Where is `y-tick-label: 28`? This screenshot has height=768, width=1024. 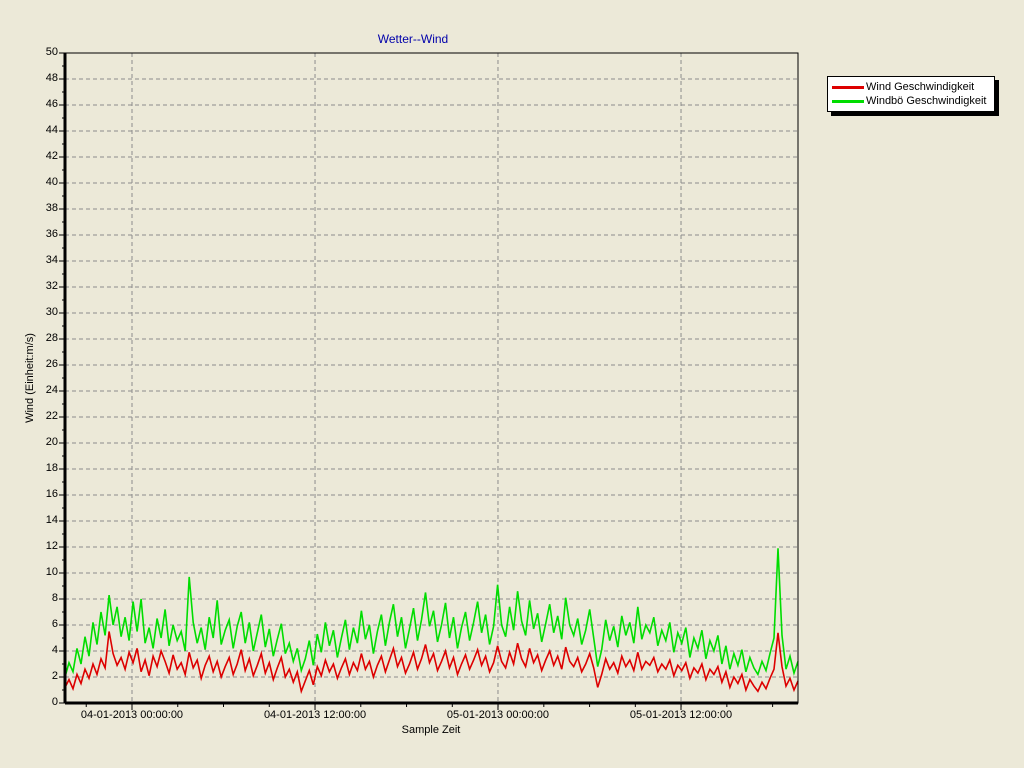
y-tick-label: 28 is located at coordinates (51, 338).